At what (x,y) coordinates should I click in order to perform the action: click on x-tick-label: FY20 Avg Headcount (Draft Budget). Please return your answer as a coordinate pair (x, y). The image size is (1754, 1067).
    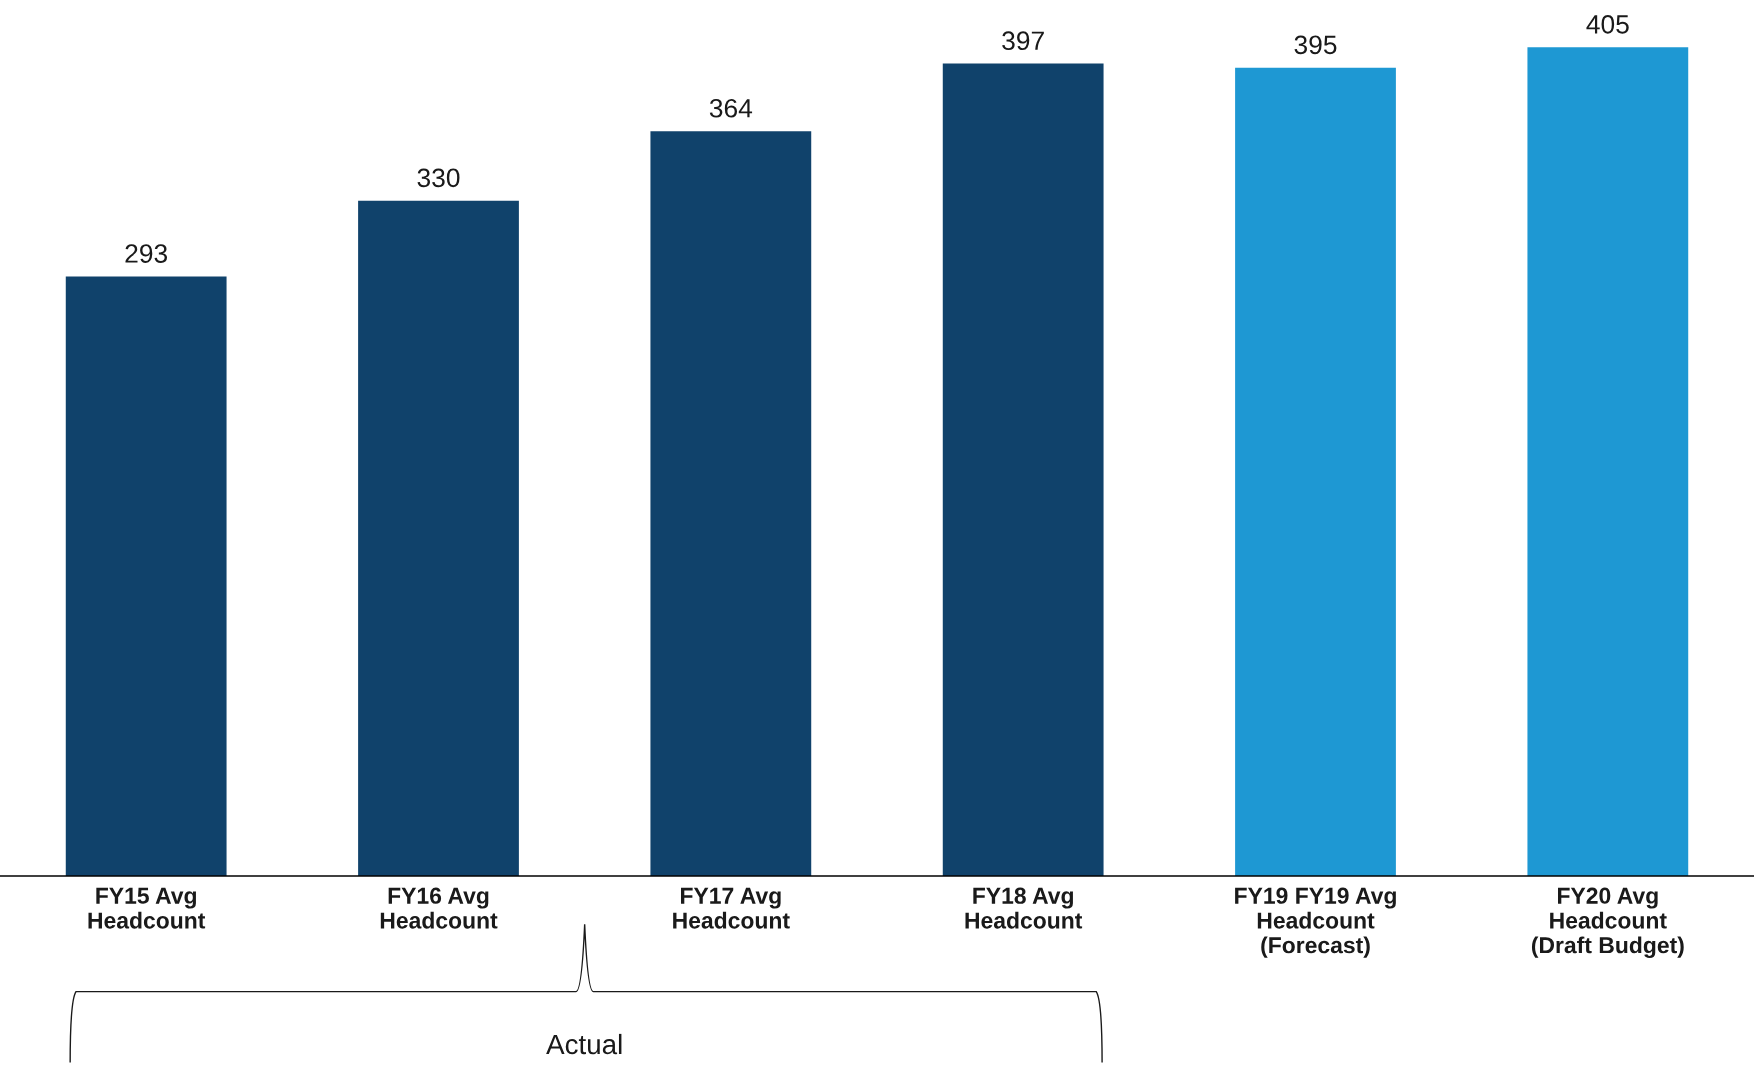
    Looking at the image, I should click on (1607, 922).